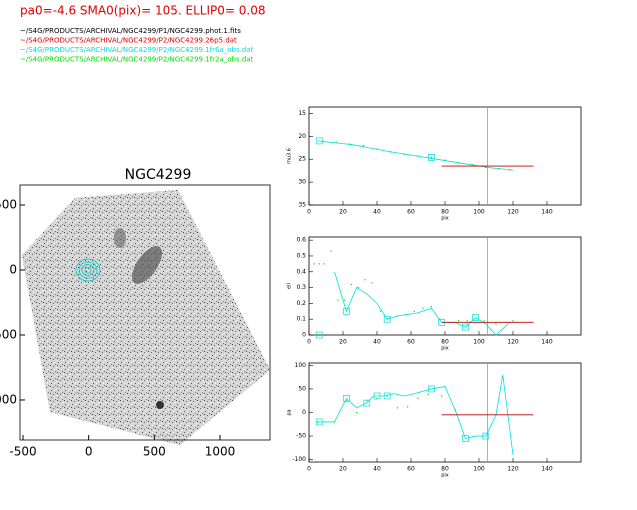 The image size is (637, 510). Describe the element at coordinates (290, 156) in the screenshot. I see `y-axis-label: mu3.6` at that location.